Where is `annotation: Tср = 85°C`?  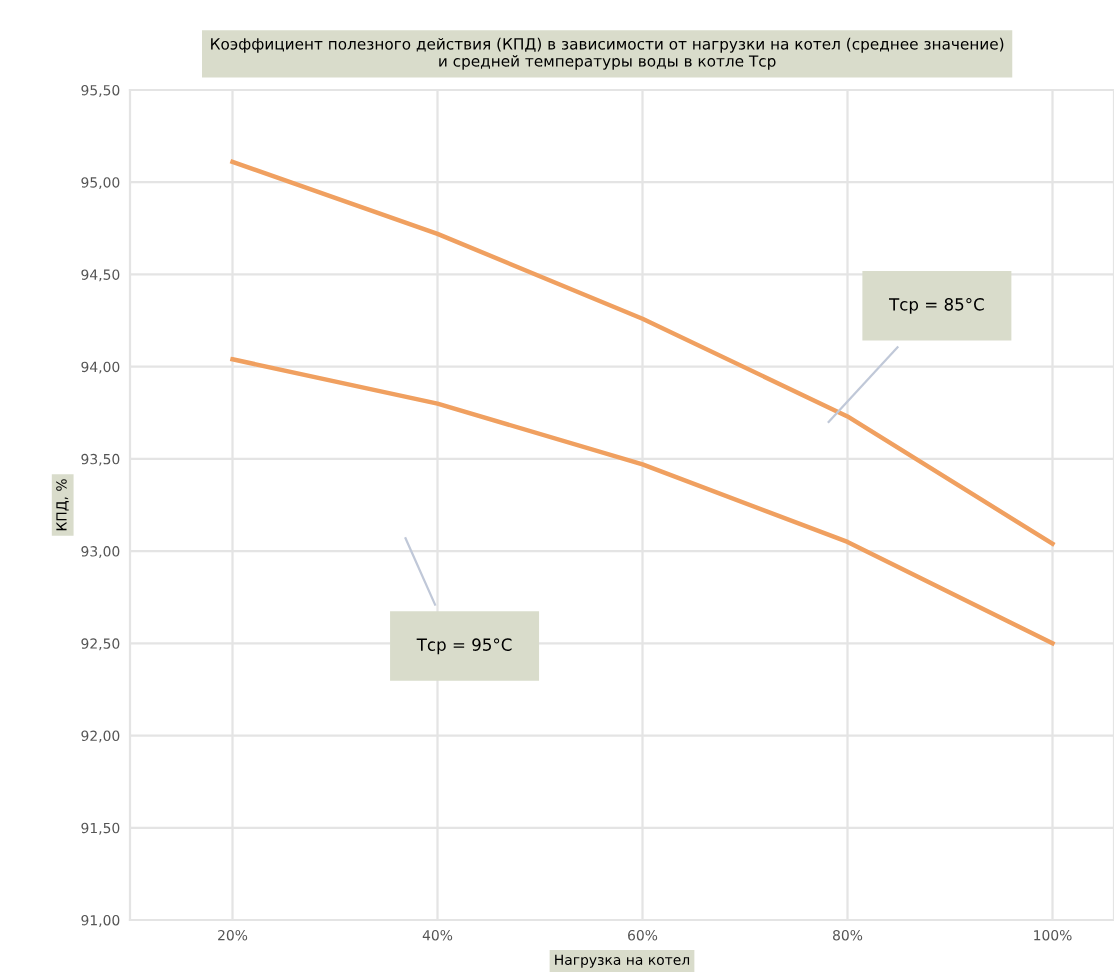
annotation: Tср = 85°C is located at coordinates (936, 306).